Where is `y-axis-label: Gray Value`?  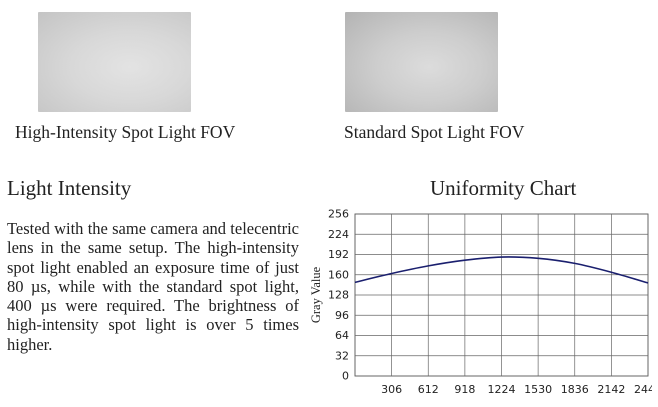 y-axis-label: Gray Value is located at coordinates (316, 294).